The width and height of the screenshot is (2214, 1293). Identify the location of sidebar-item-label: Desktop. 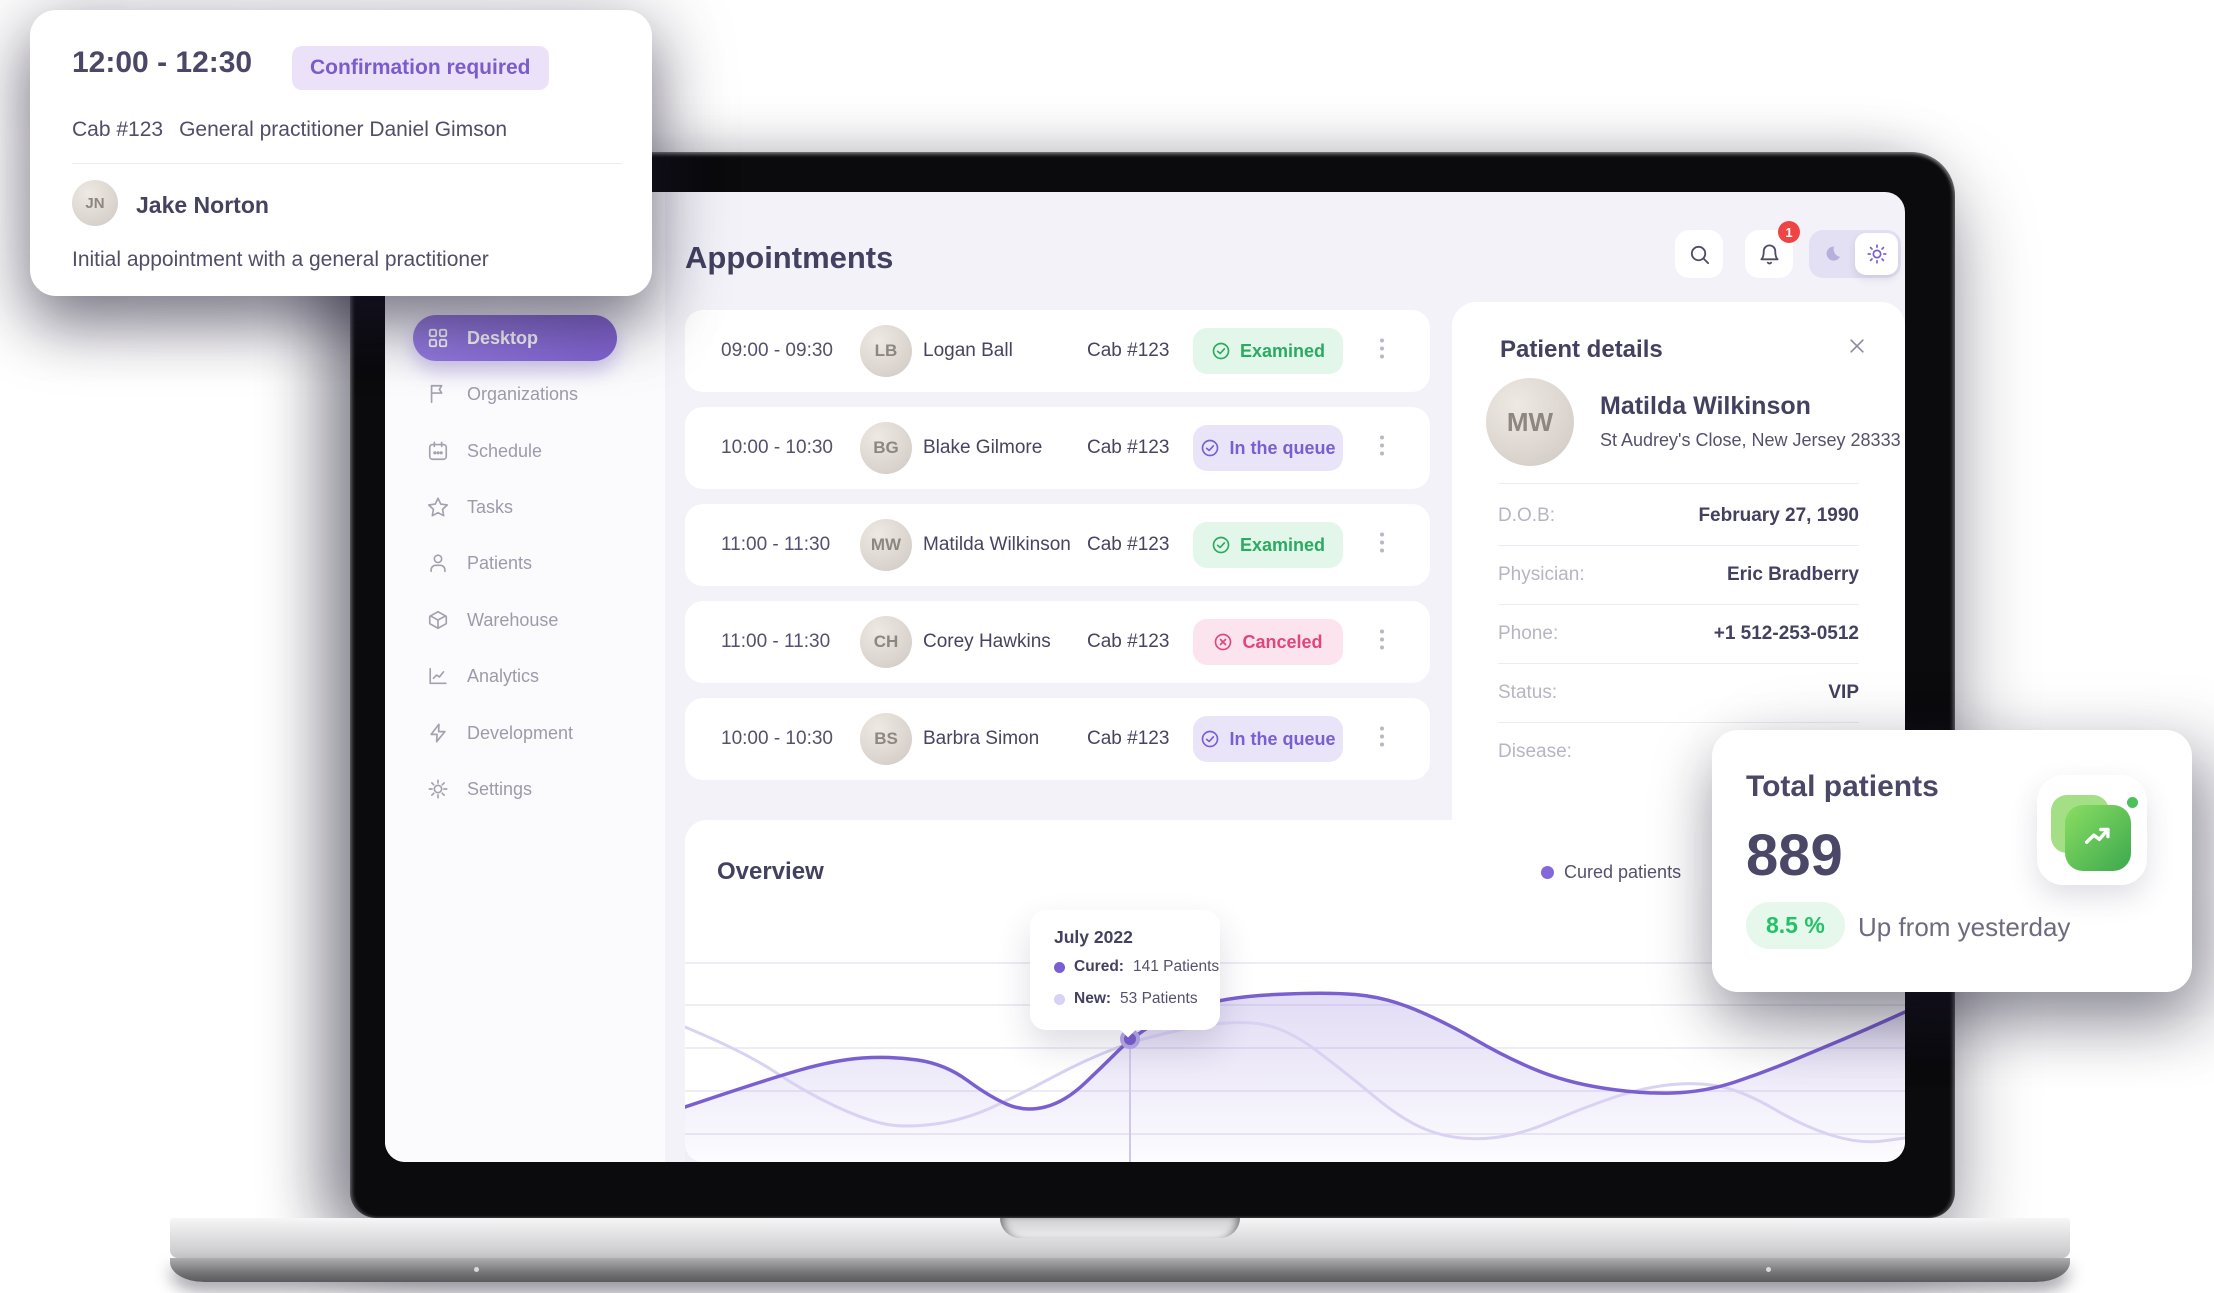
(503, 337).